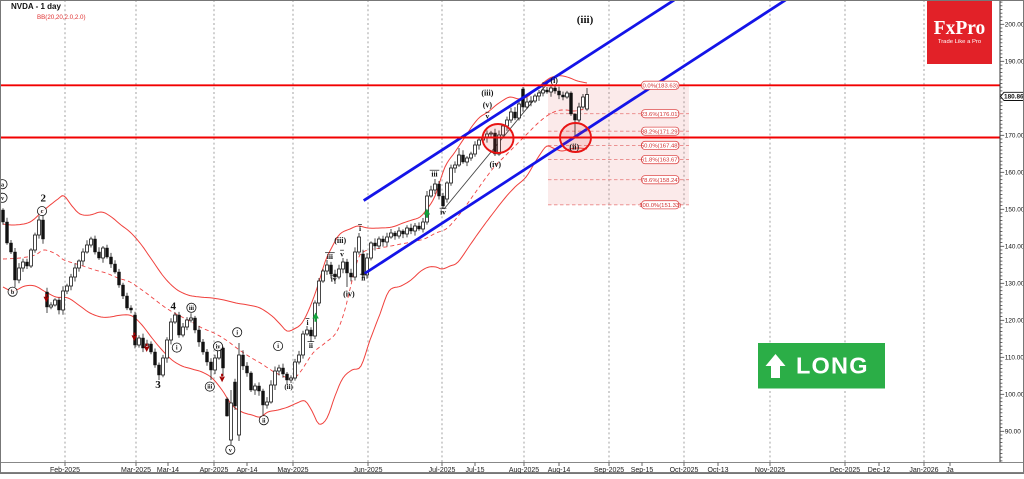 The height and width of the screenshot is (479, 1024). What do you see at coordinates (642, 470) in the screenshot?
I see `svg-text: Sep-15` at bounding box center [642, 470].